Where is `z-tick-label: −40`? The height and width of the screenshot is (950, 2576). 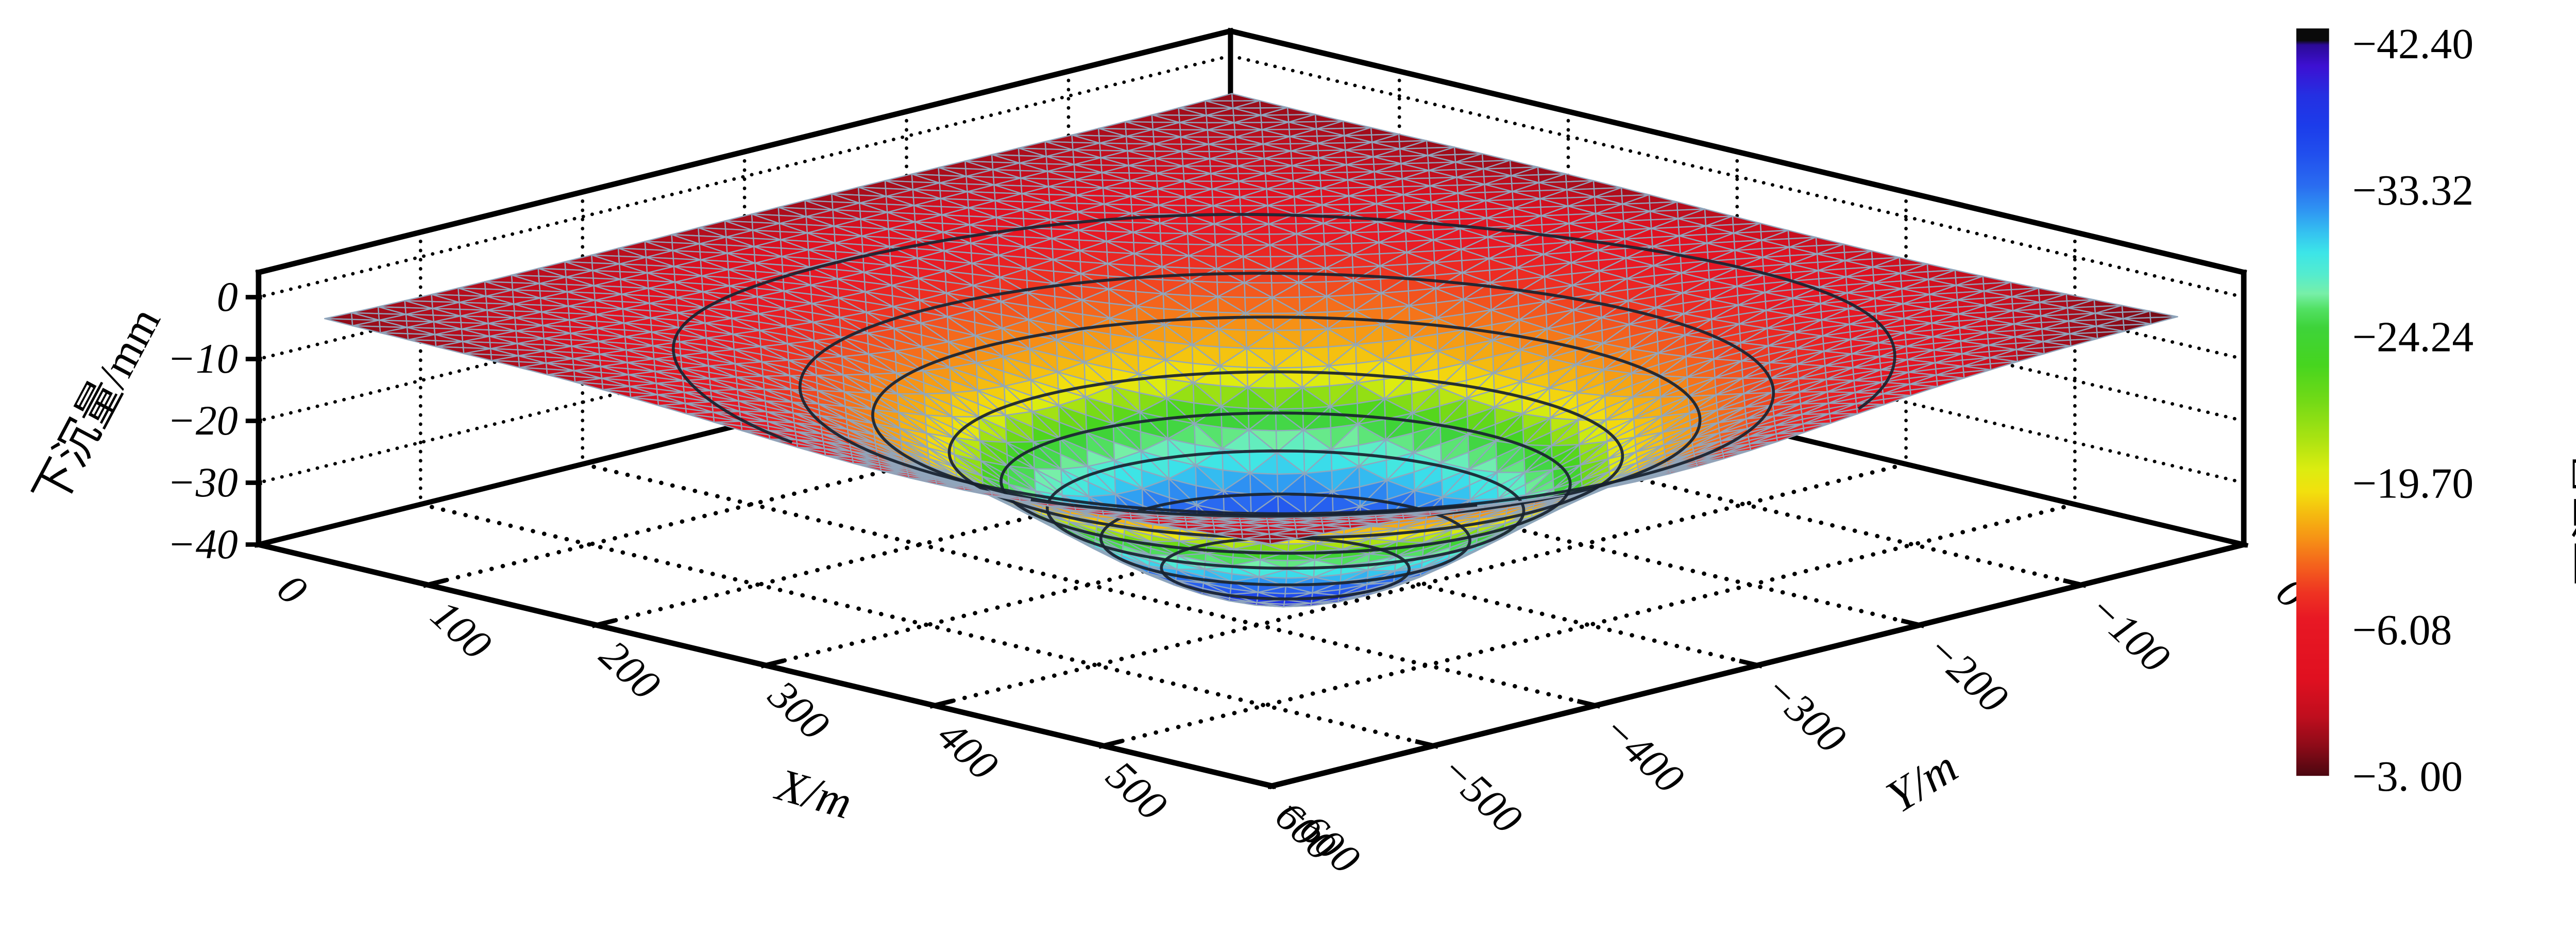 z-tick-label: −40 is located at coordinates (202, 544).